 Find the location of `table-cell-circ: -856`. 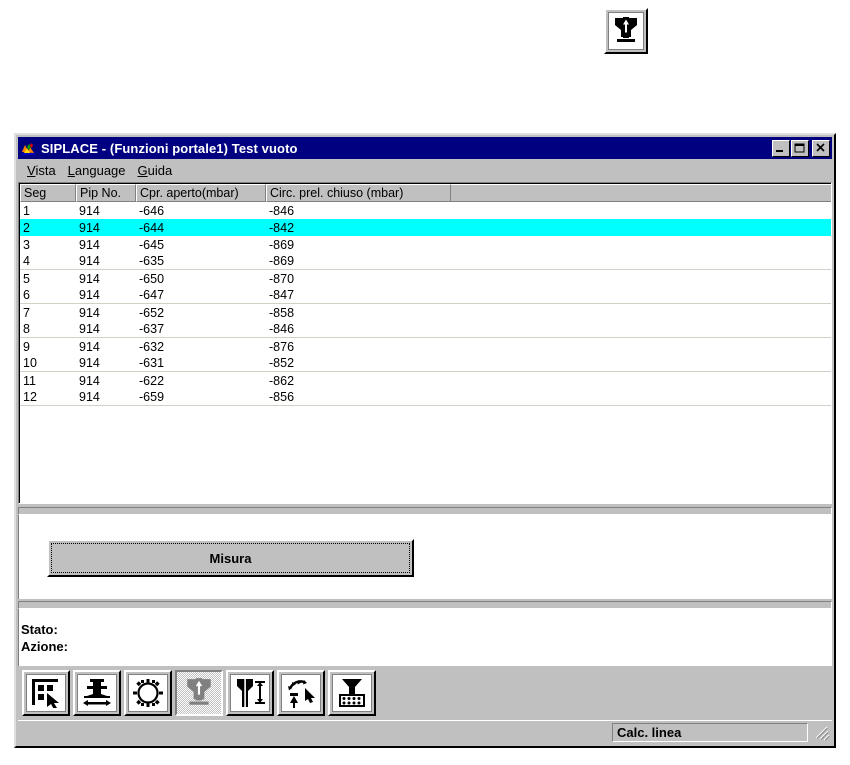

table-cell-circ: -856 is located at coordinates (282, 397).